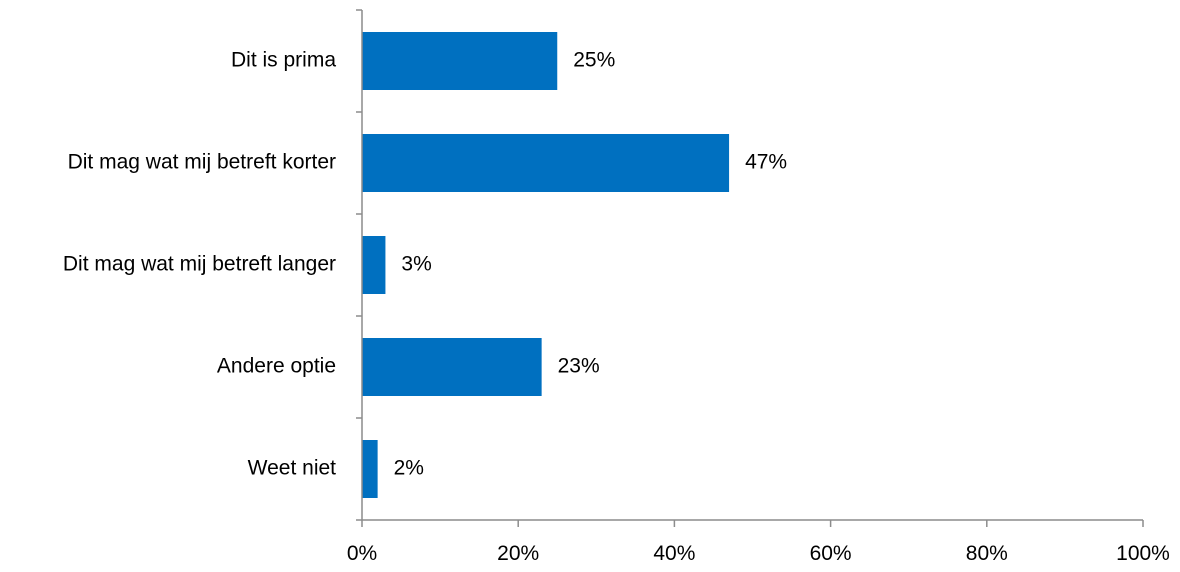 This screenshot has width=1180, height=572. What do you see at coordinates (594, 60) in the screenshot?
I see `value-label-0: 25%` at bounding box center [594, 60].